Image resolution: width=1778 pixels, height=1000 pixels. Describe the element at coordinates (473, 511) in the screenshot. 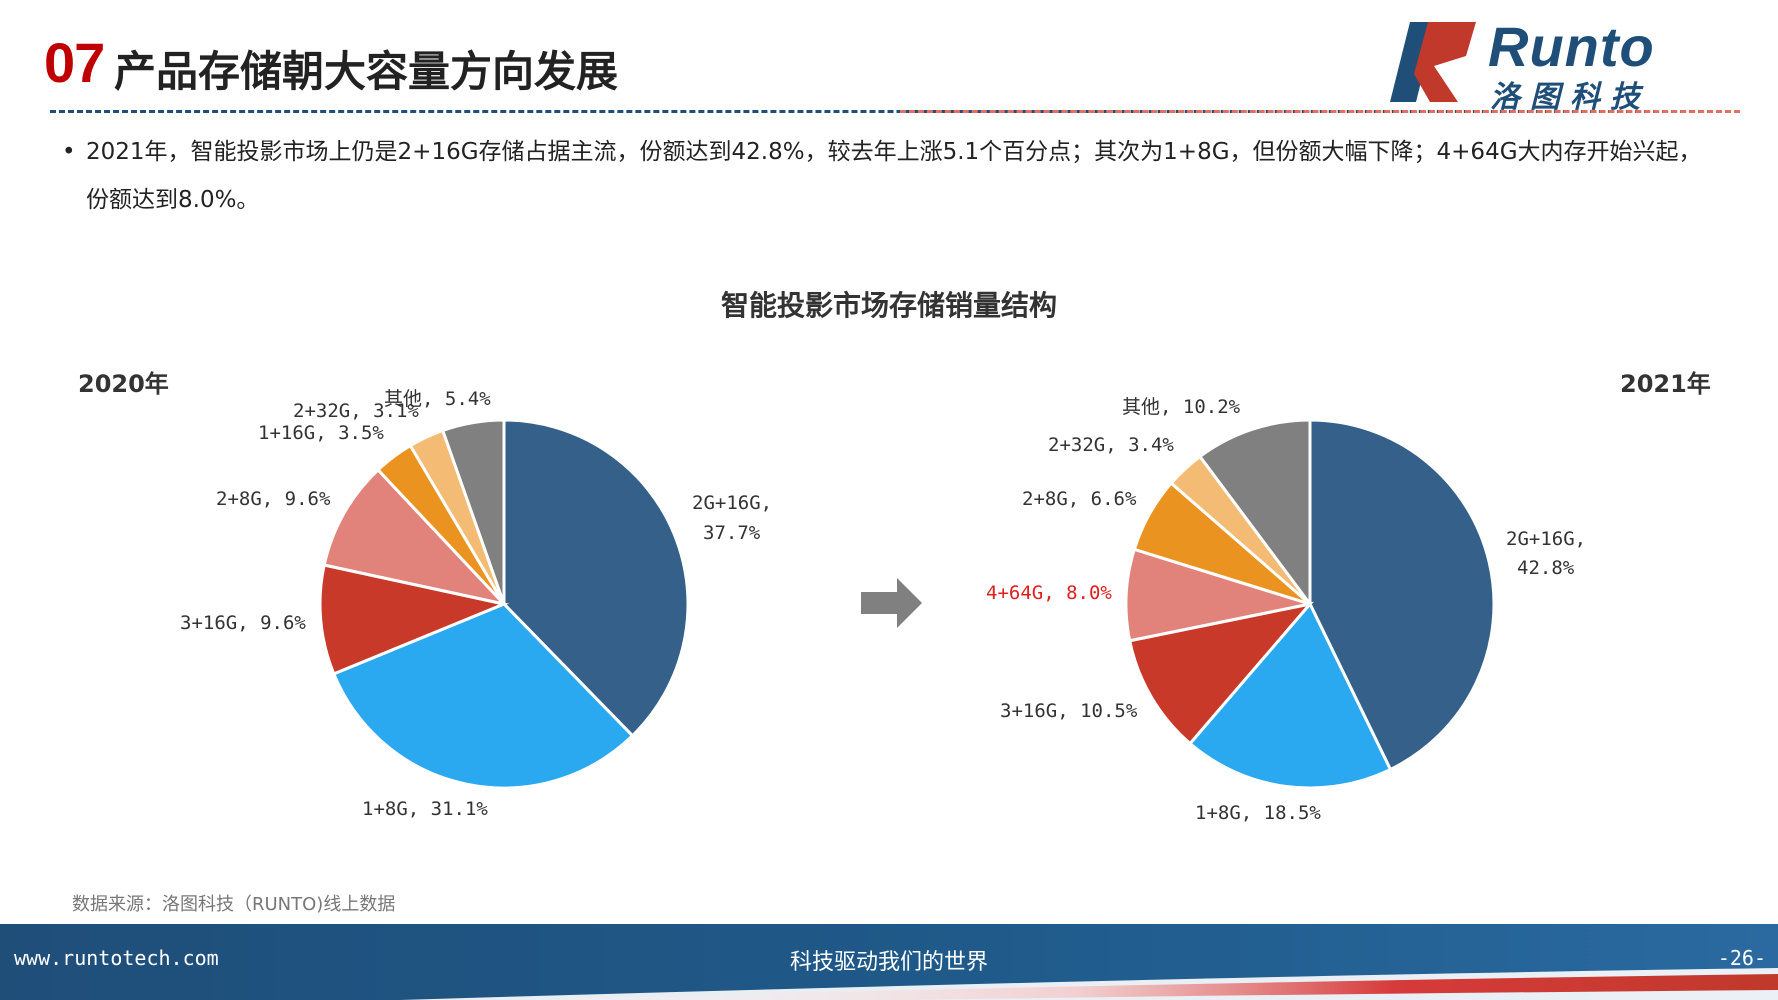

I see `pie-slice-2020-otherother` at that location.